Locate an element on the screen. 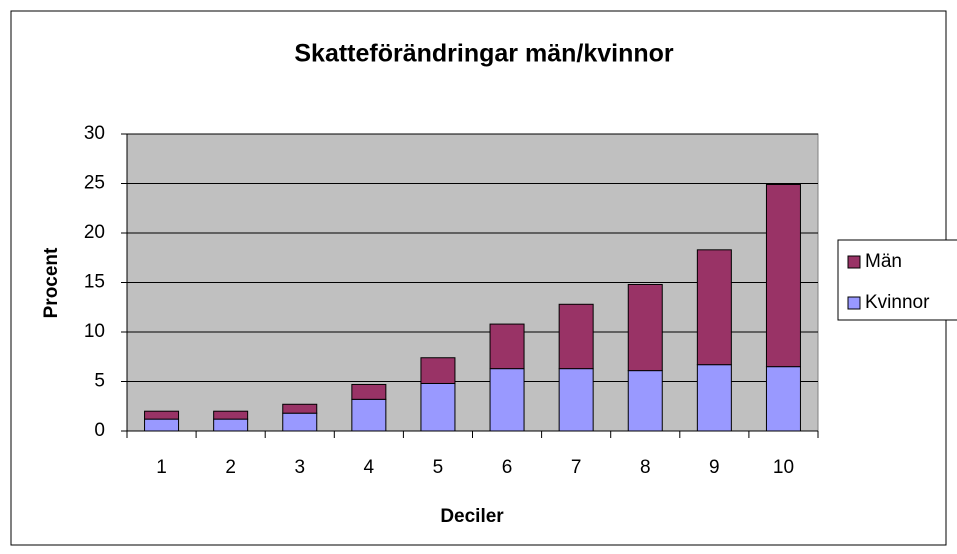 The height and width of the screenshot is (554, 957). x-tick-label: 1 is located at coordinates (161, 467).